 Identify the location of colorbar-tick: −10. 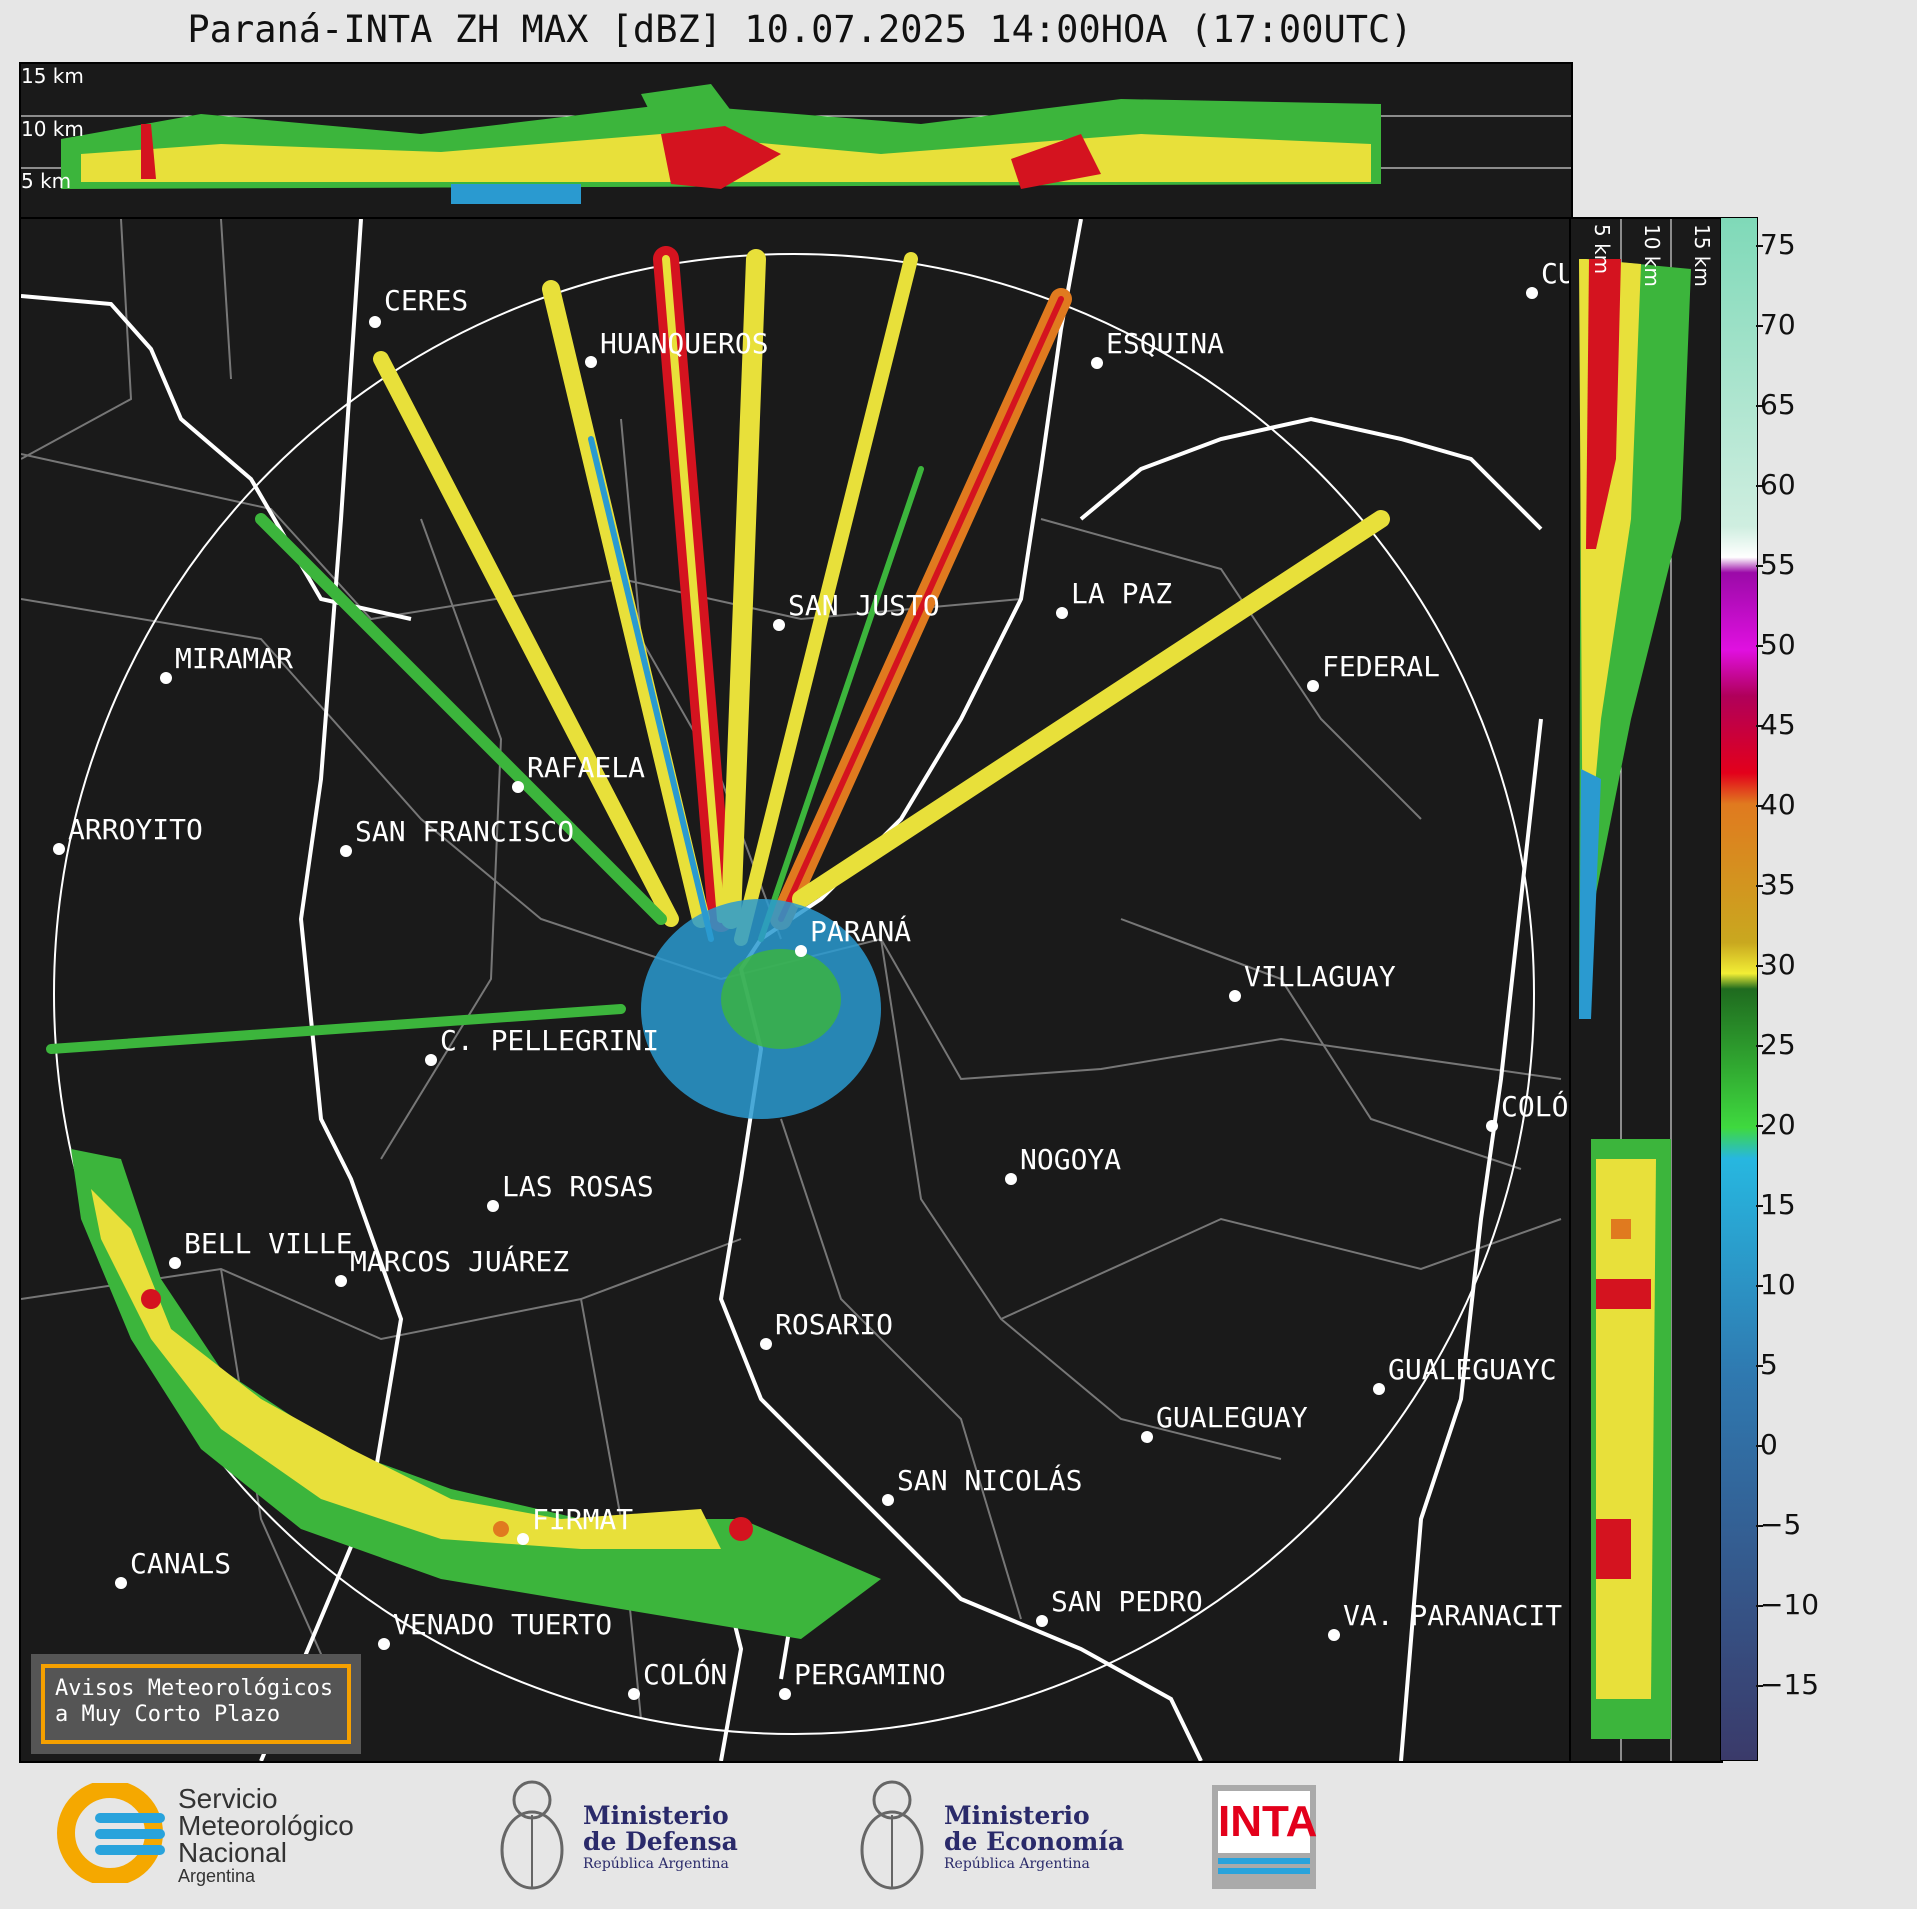
(1787, 1604).